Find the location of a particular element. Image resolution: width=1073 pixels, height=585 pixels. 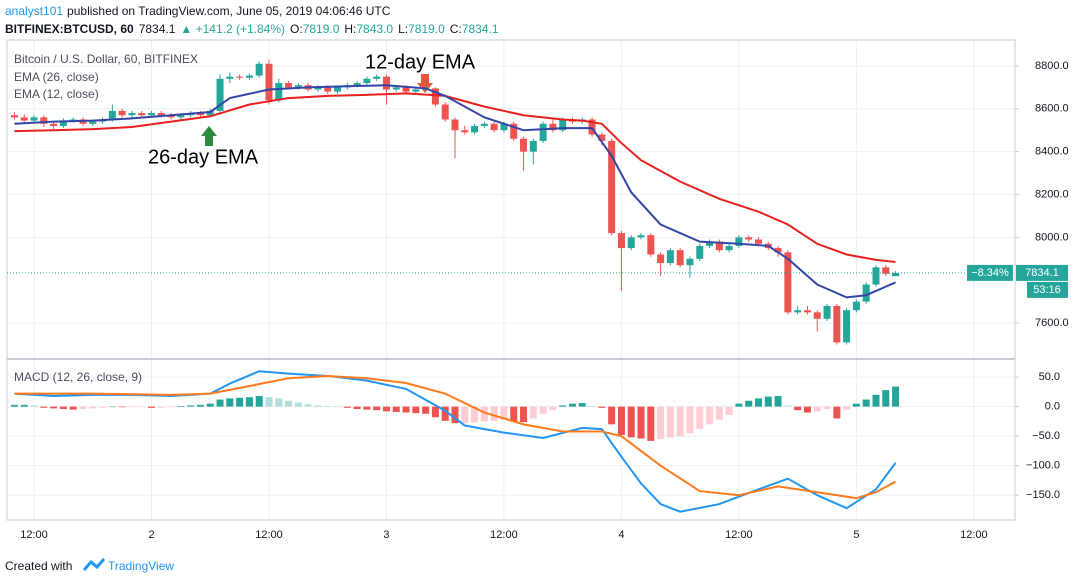

price-label: 7834.1 is located at coordinates (1042, 273).